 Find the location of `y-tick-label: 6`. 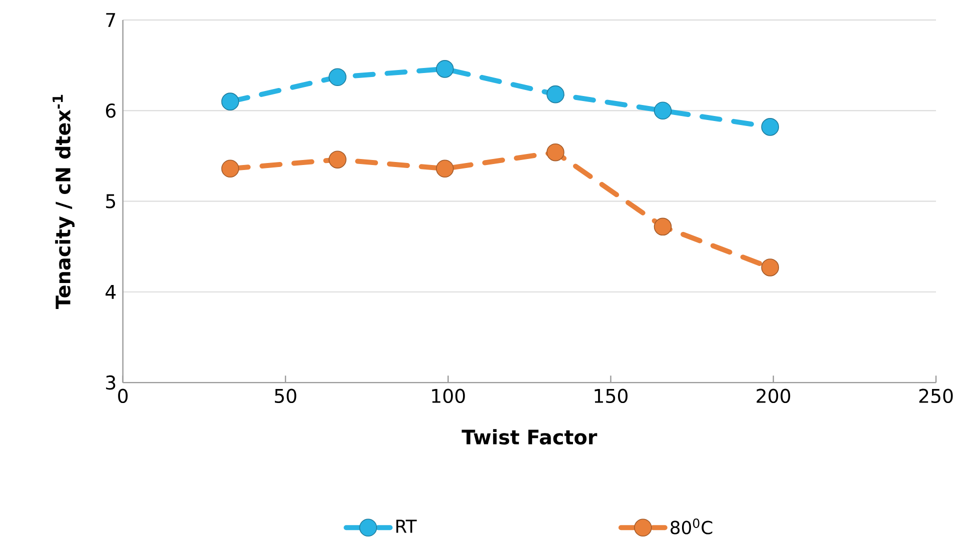

y-tick-label: 6 is located at coordinates (111, 111).